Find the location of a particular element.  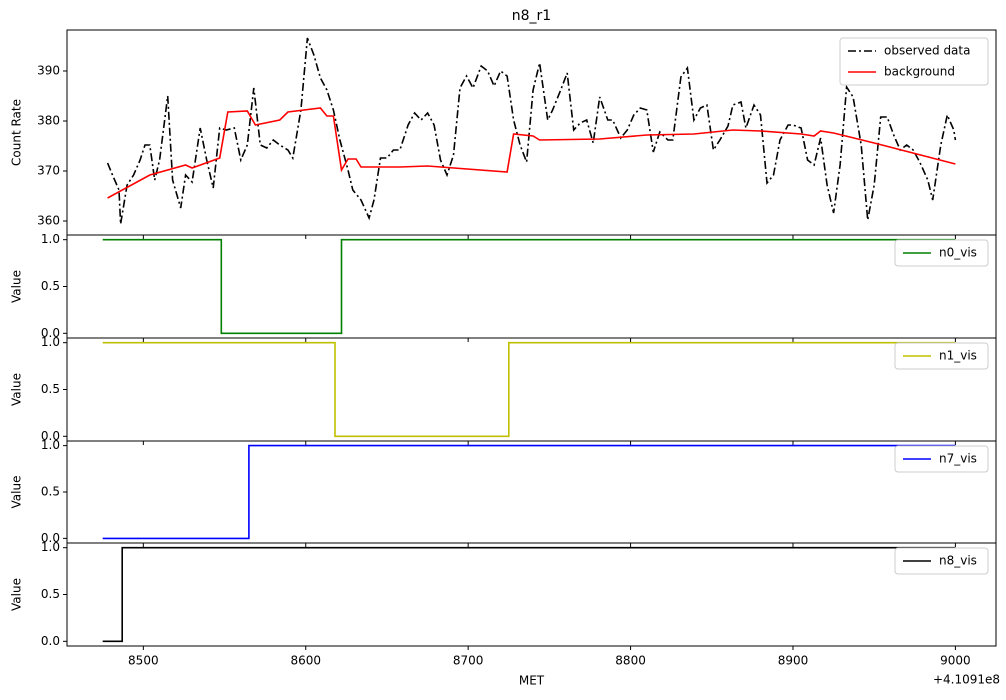

chart-title: n8_r1 is located at coordinates (531, 16).